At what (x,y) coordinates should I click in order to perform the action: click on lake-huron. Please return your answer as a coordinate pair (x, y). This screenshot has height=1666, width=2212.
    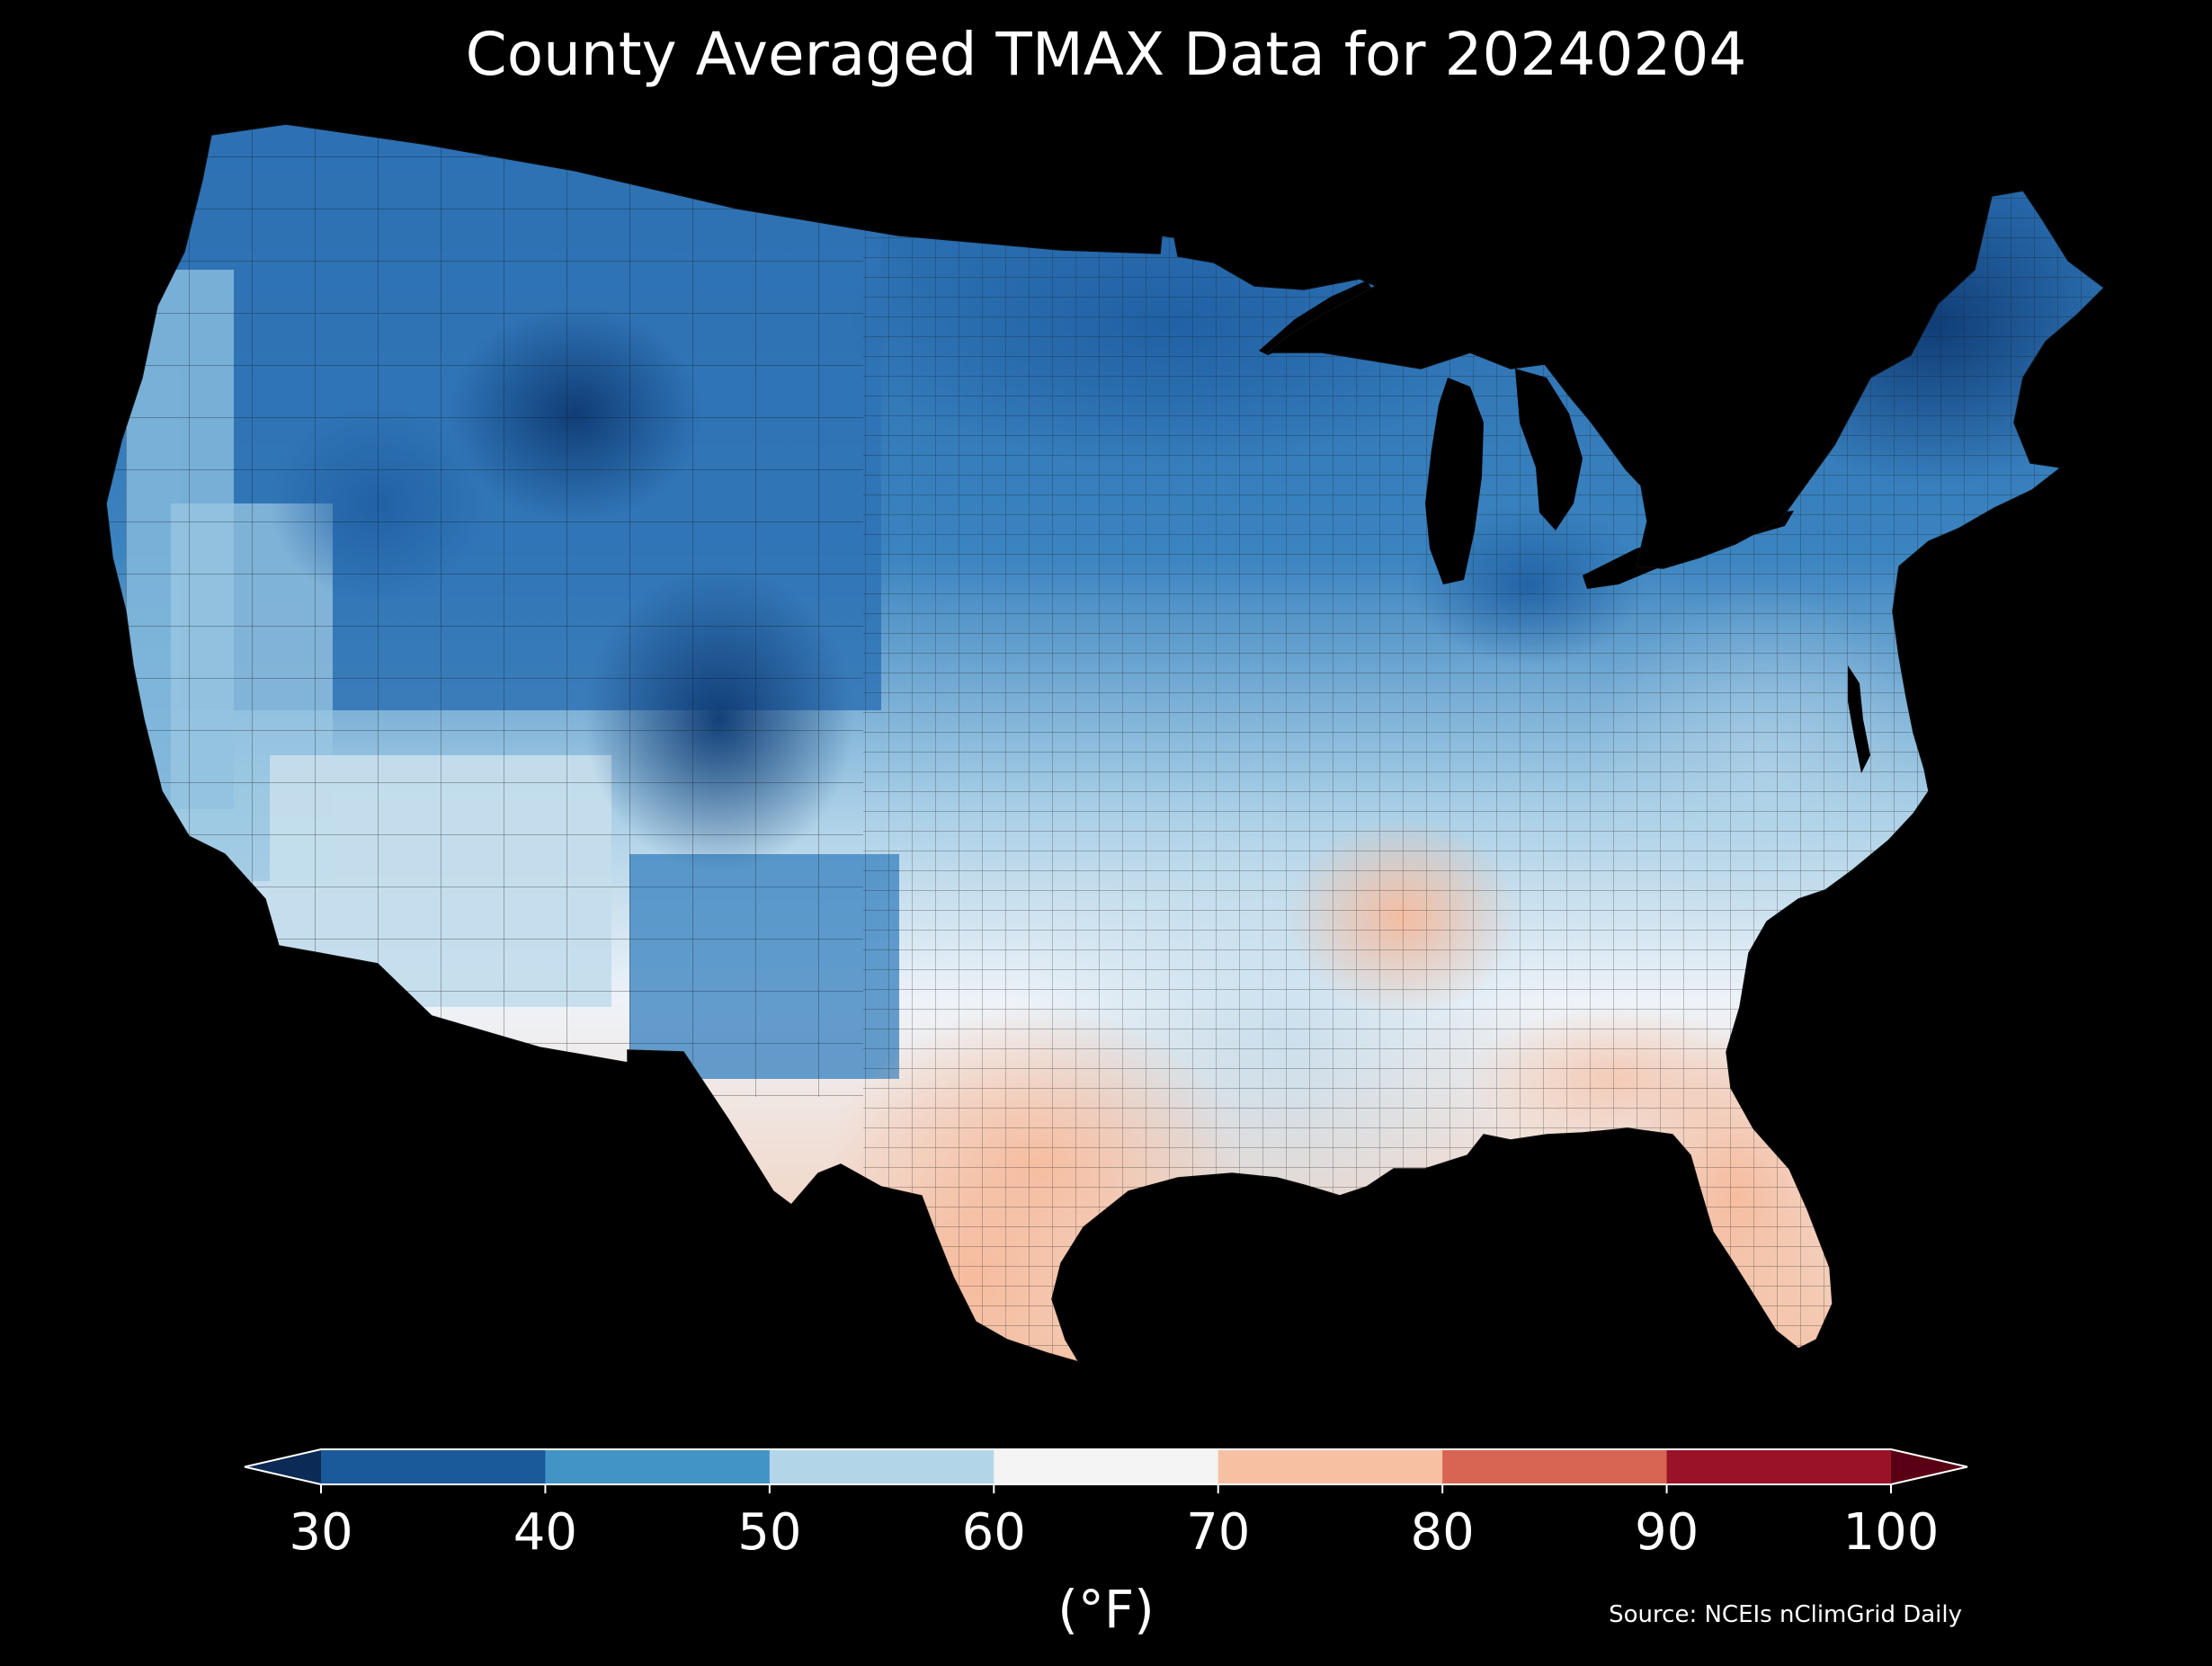
    Looking at the image, I should click on (1549, 450).